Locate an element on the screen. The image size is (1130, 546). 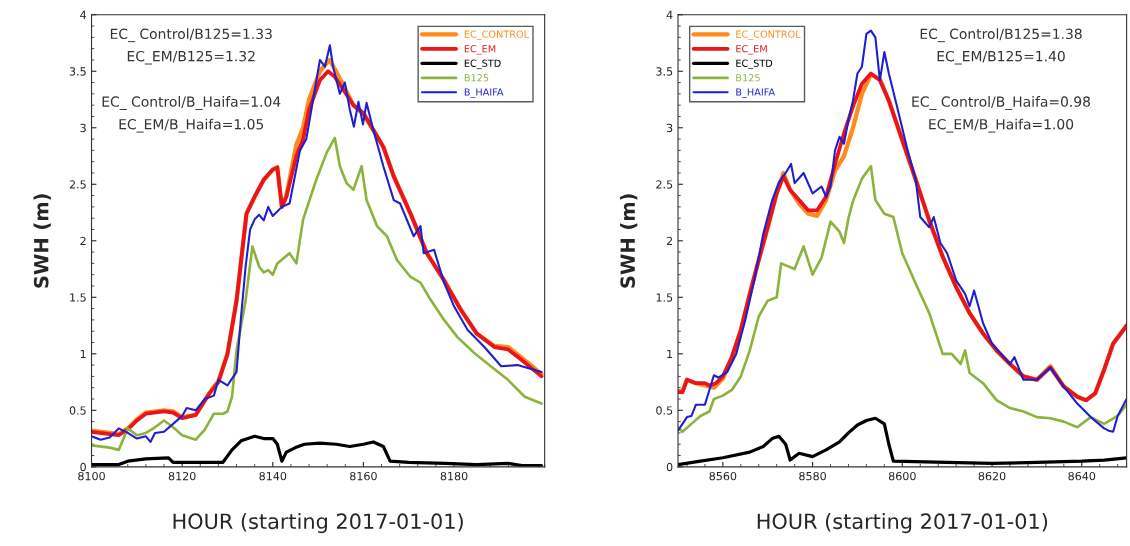
x-tick-label: 8180 is located at coordinates (454, 476).